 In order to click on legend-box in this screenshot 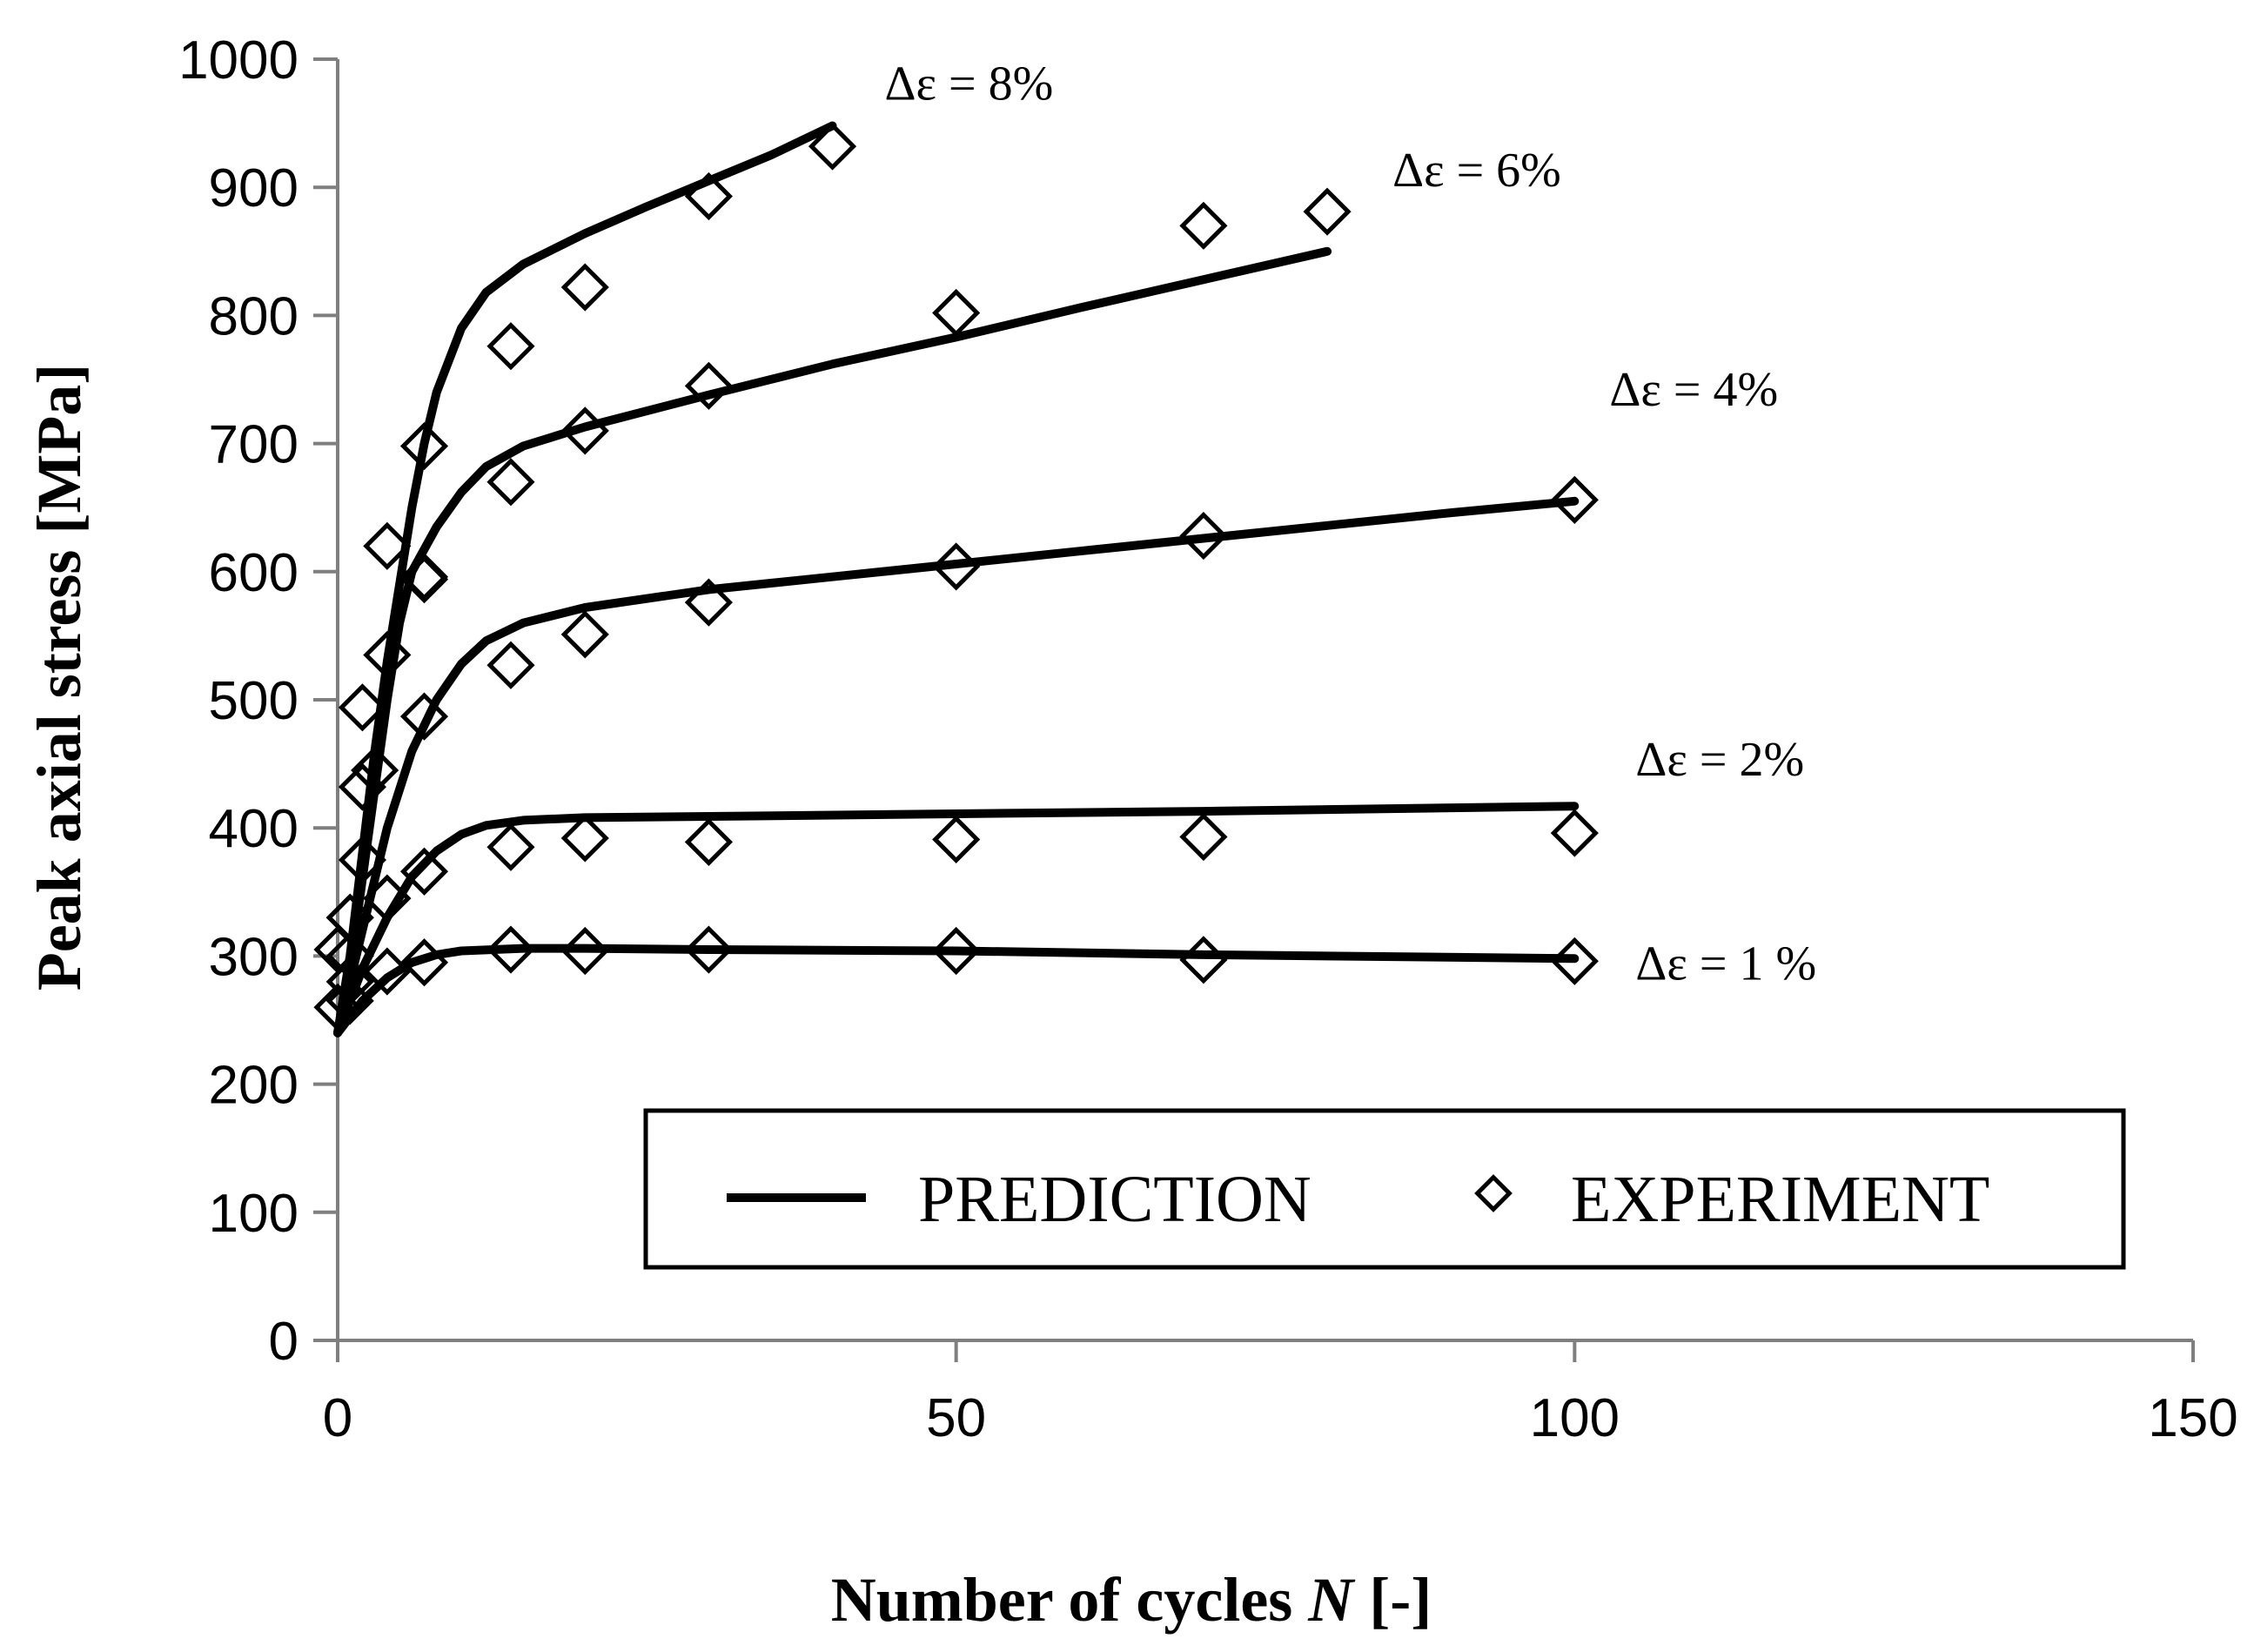, I will do `click(1385, 1189)`.